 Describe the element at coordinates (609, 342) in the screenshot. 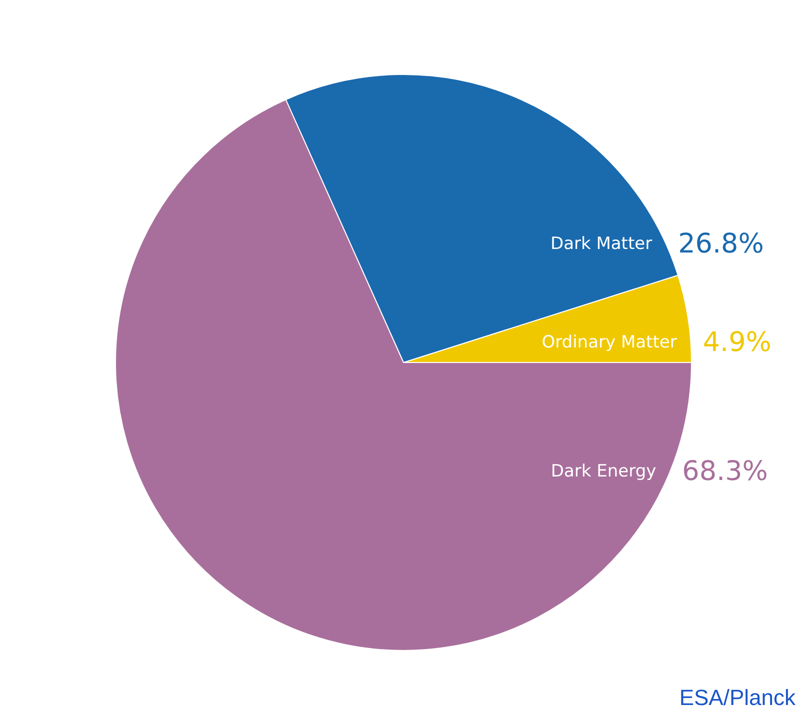

I see `slice-label: Ordinary Matter` at that location.